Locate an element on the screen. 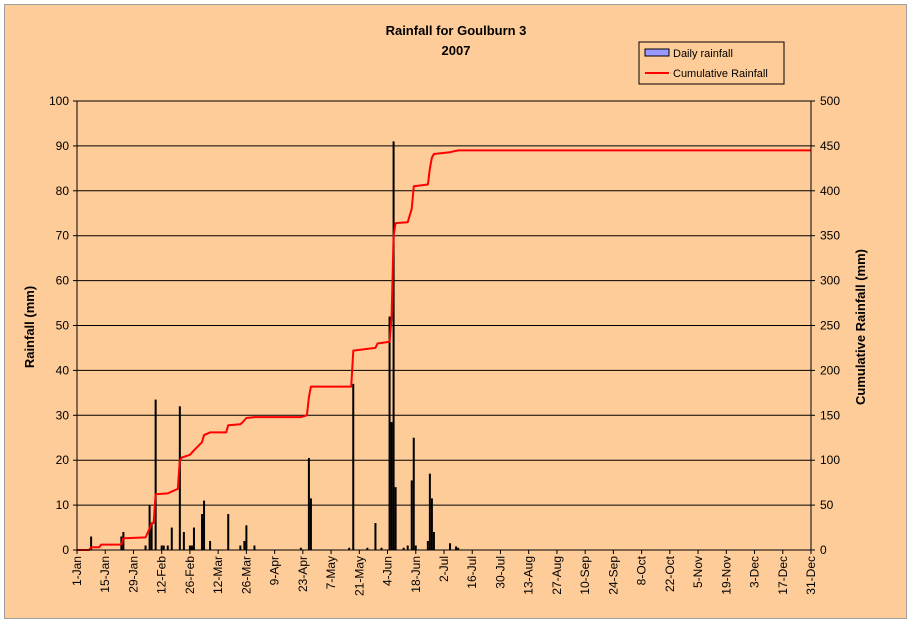 This screenshot has height=623, width=911. x-tick-label: 1-Jan is located at coordinates (77, 571).